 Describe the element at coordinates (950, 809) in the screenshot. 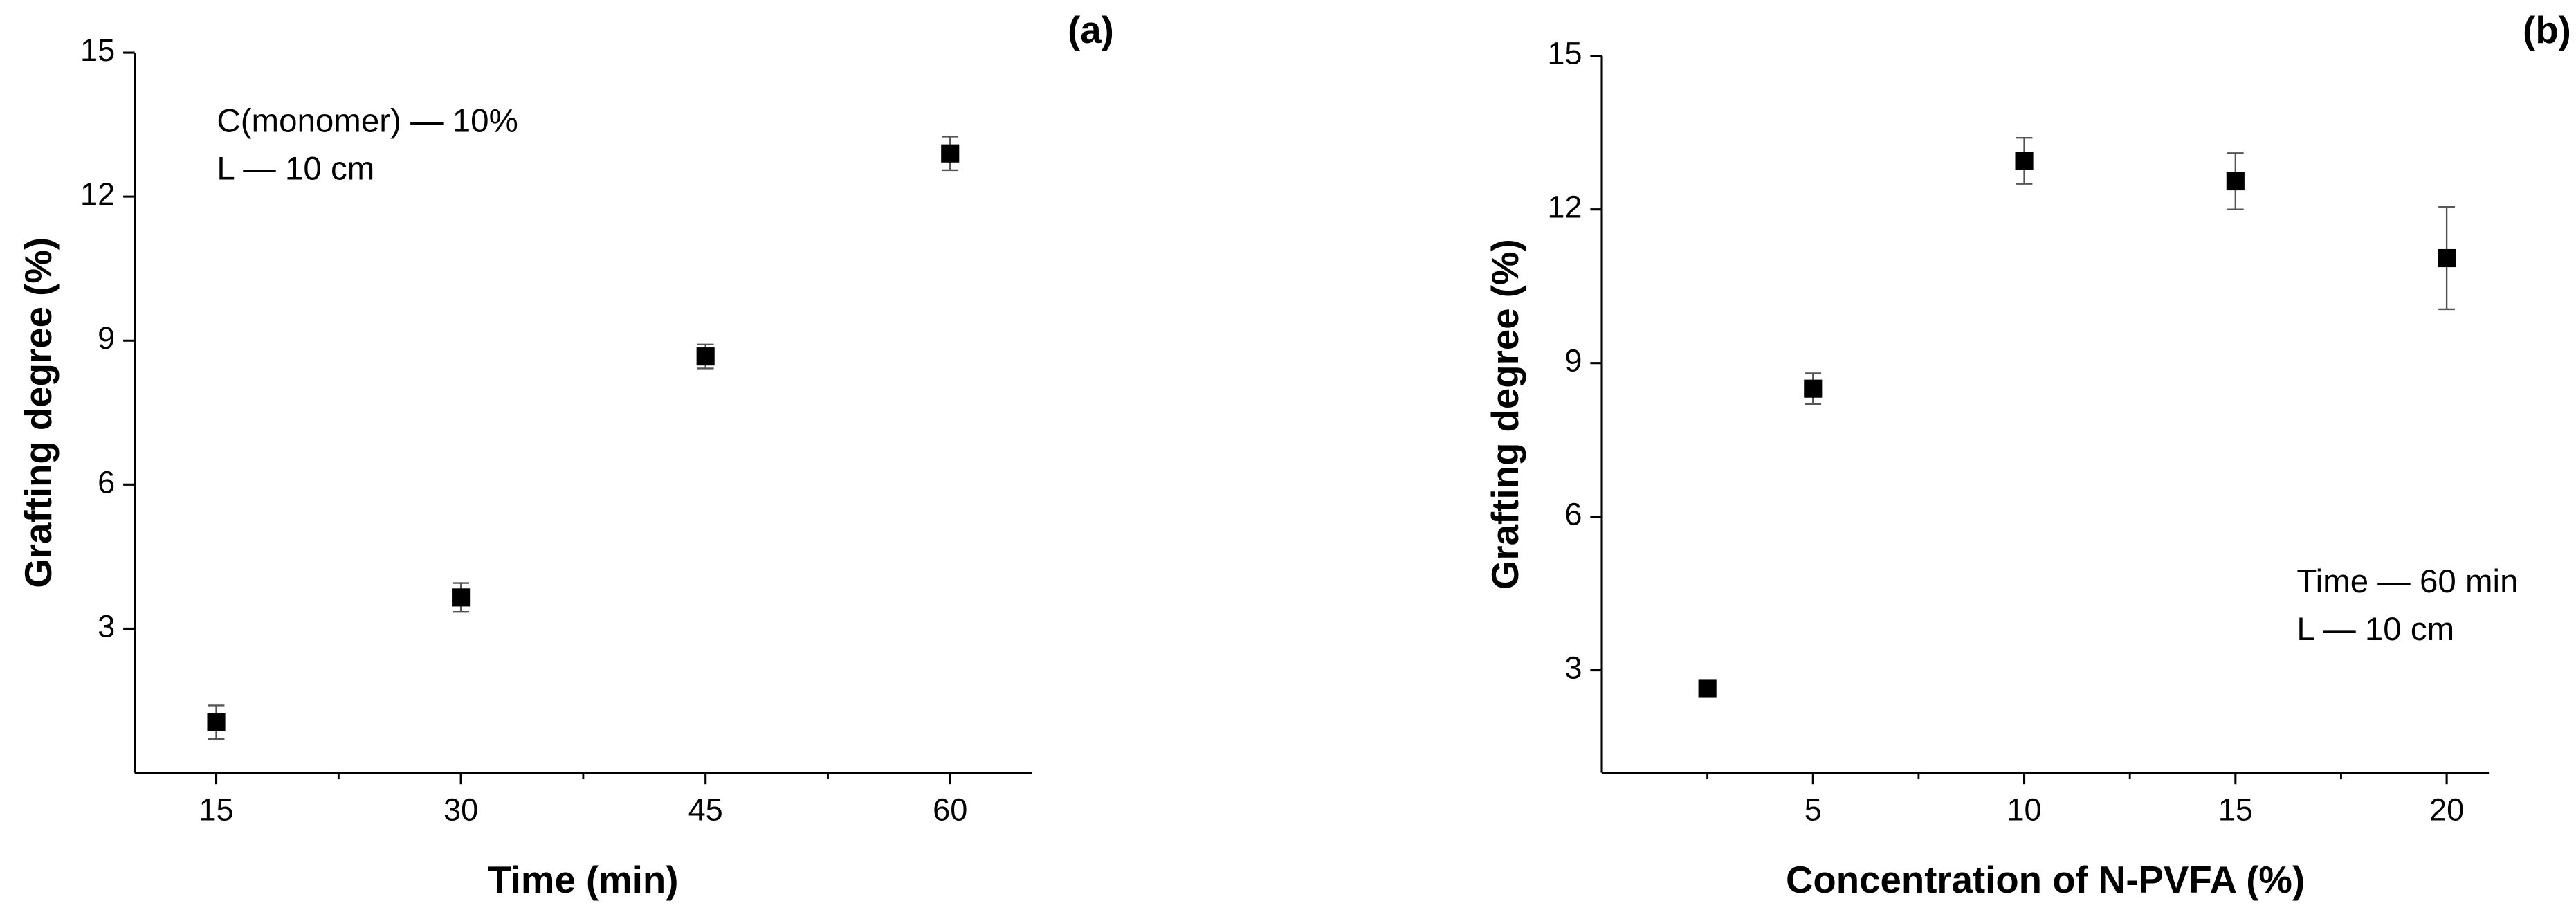

I see `x-tick-label: 60` at that location.